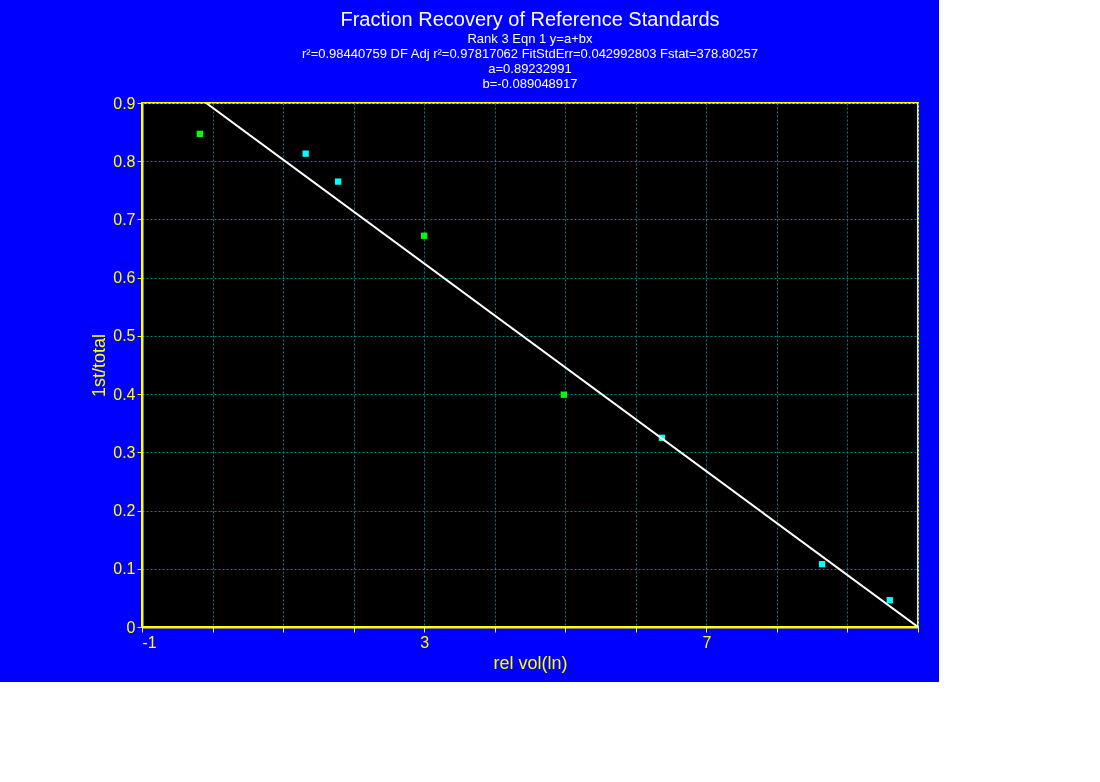 This screenshot has height=782, width=1100. Describe the element at coordinates (124, 452) in the screenshot. I see `y-tick-label: 0.3` at that location.